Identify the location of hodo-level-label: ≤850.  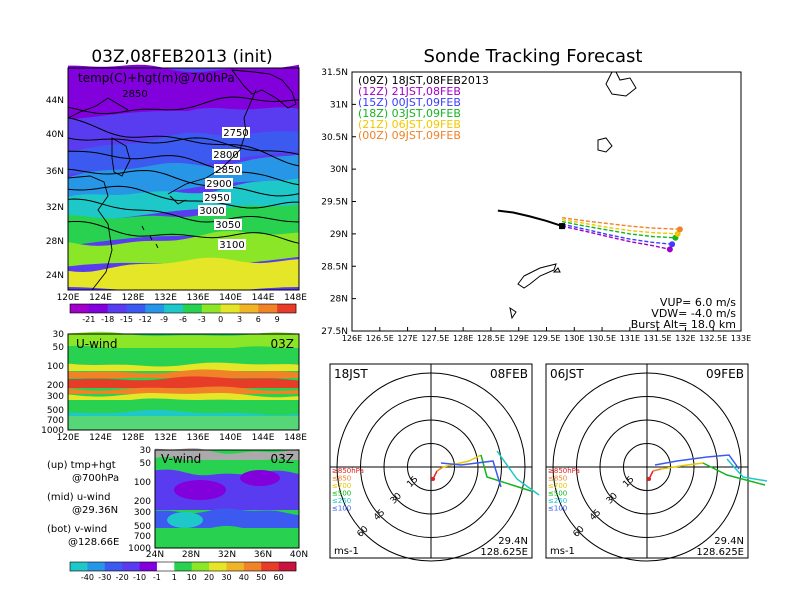
(341, 479).